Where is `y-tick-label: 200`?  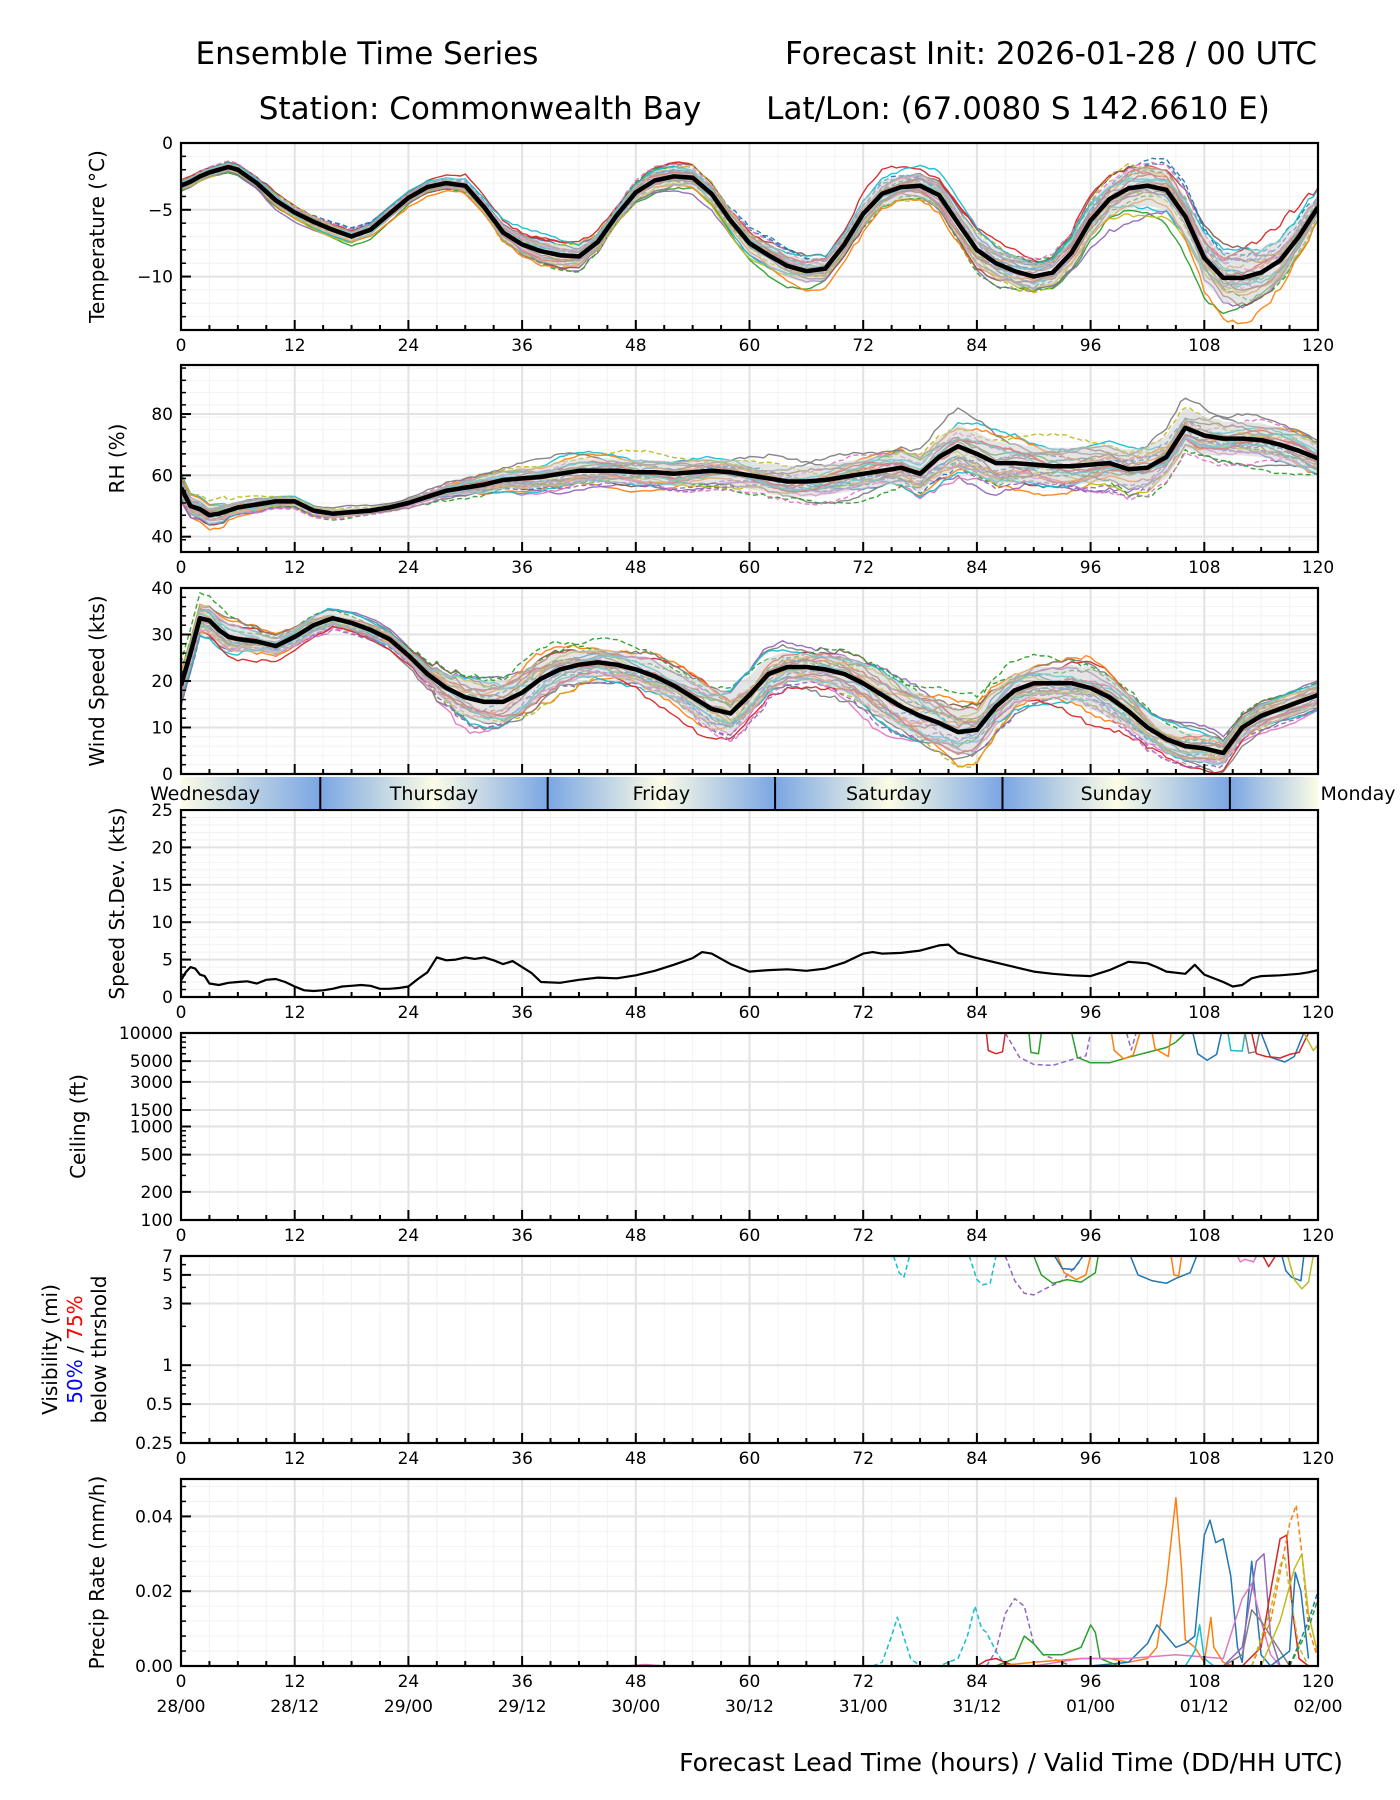
y-tick-label: 200 is located at coordinates (157, 1193).